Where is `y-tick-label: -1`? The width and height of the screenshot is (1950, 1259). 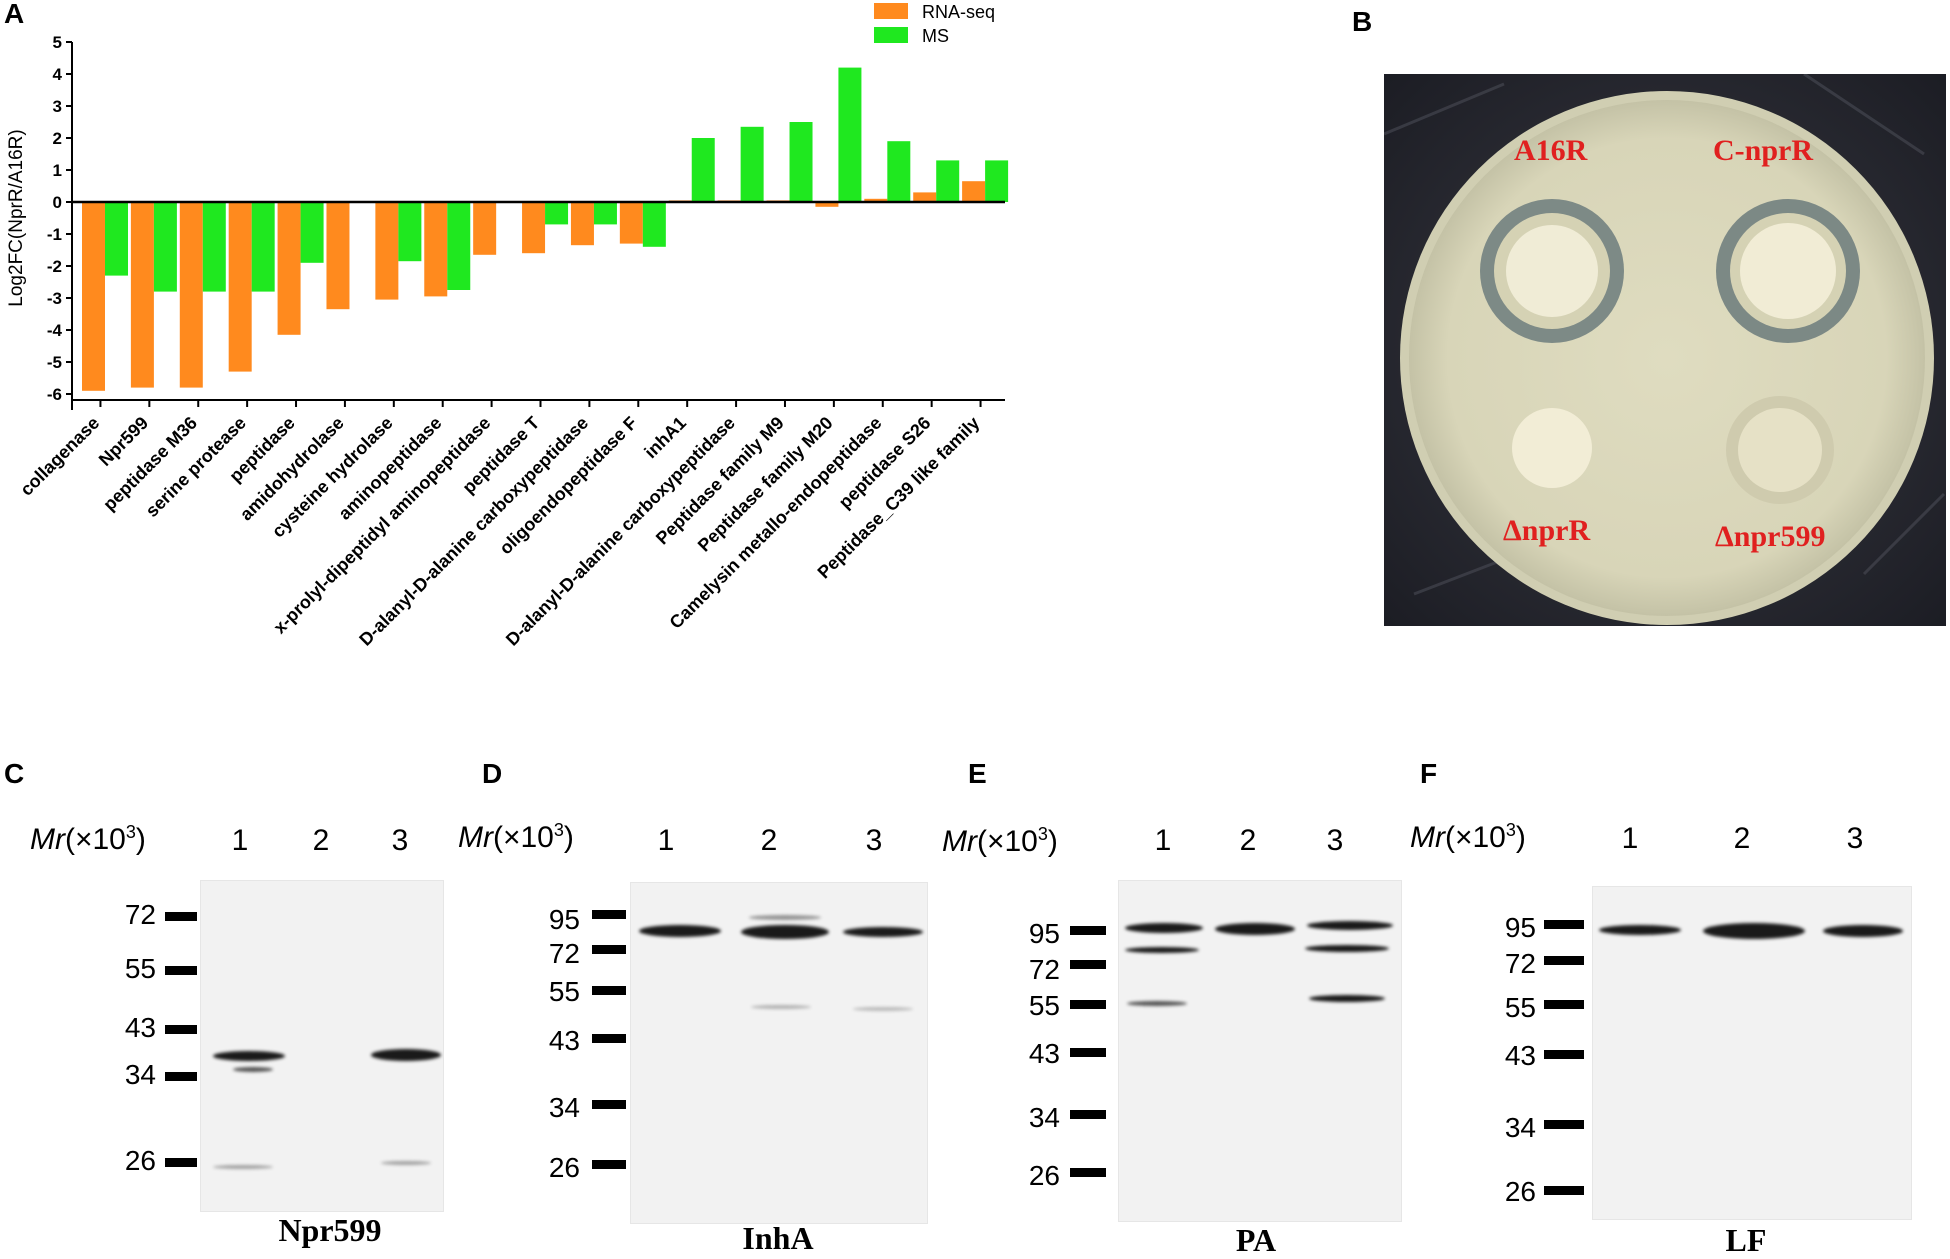 y-tick-label: -1 is located at coordinates (54, 234).